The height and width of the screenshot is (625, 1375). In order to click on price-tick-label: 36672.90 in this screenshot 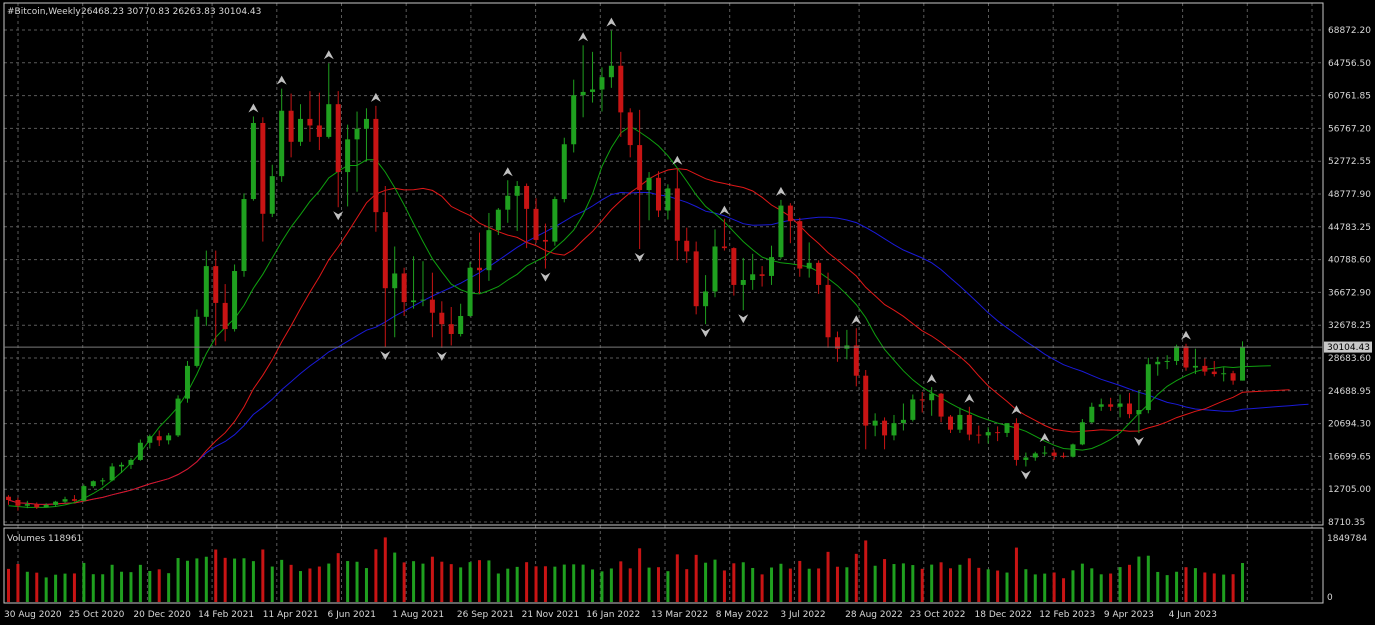, I will do `click(1349, 293)`.